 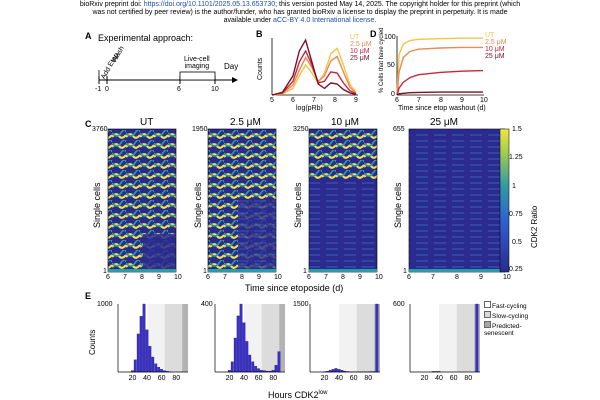 What do you see at coordinates (490, 35) in the screenshot?
I see `panel-d-legend-ut: UT` at bounding box center [490, 35].